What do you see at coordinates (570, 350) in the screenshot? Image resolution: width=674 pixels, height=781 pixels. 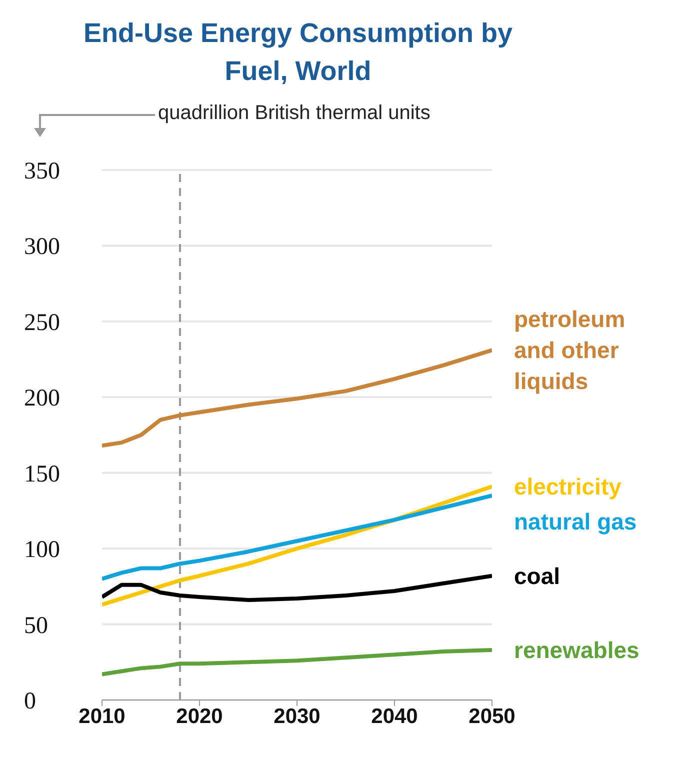 I see `series-label: petroleum and other liquids` at bounding box center [570, 350].